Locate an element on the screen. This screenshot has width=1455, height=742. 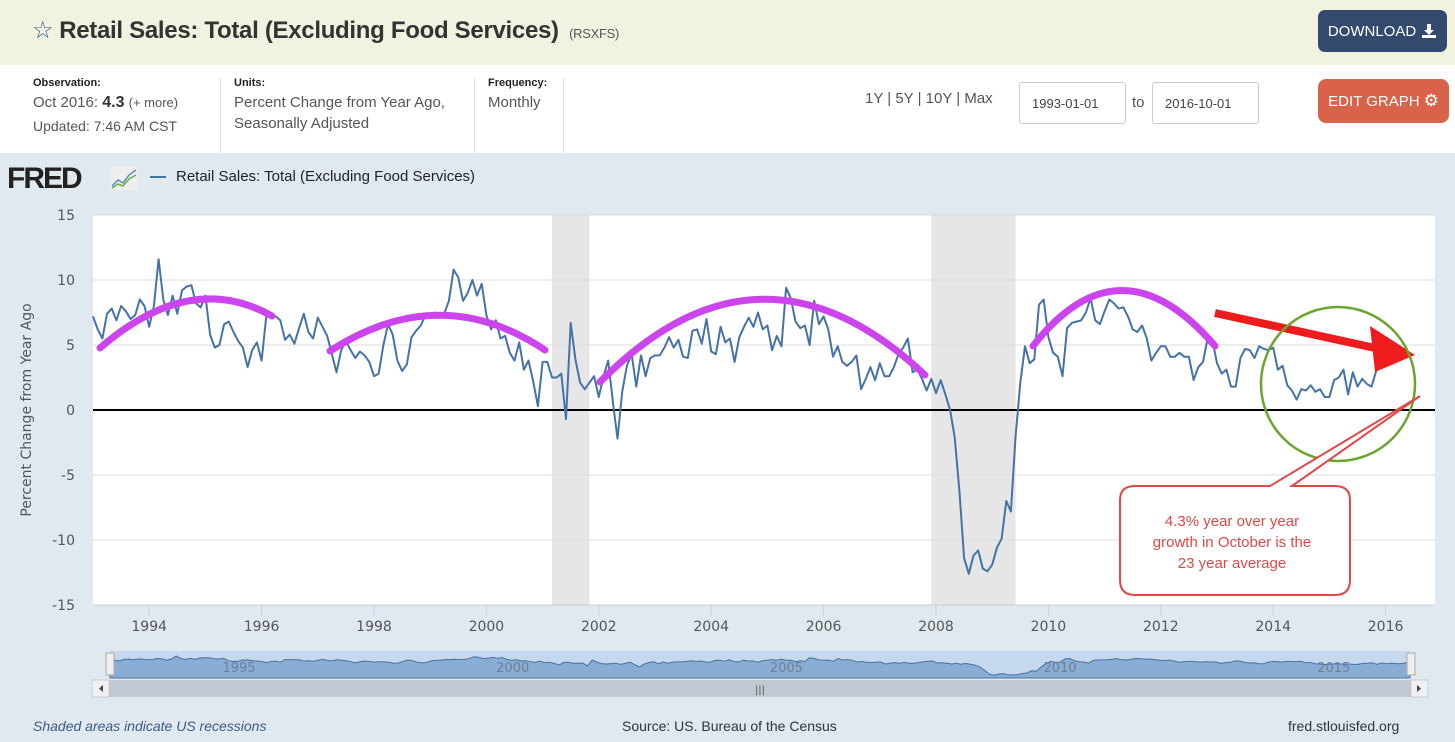
x-tick-label: 2010 is located at coordinates (1049, 627).